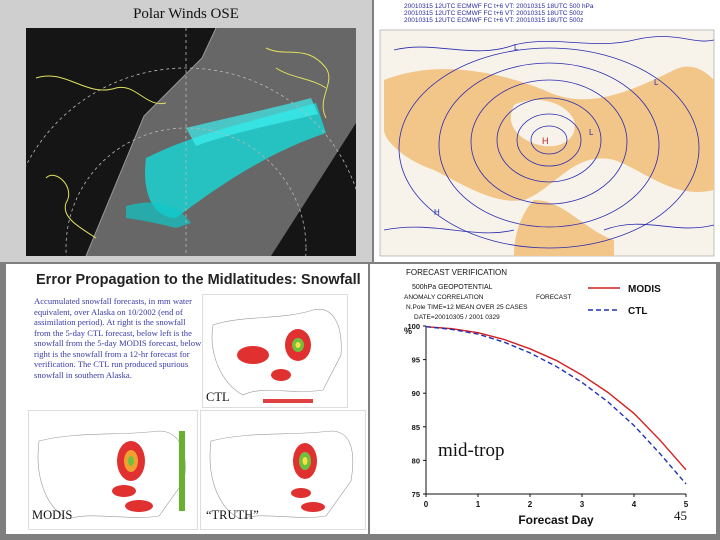 The width and height of the screenshot is (720, 540). I want to click on modis-label: MODIS, so click(52, 515).